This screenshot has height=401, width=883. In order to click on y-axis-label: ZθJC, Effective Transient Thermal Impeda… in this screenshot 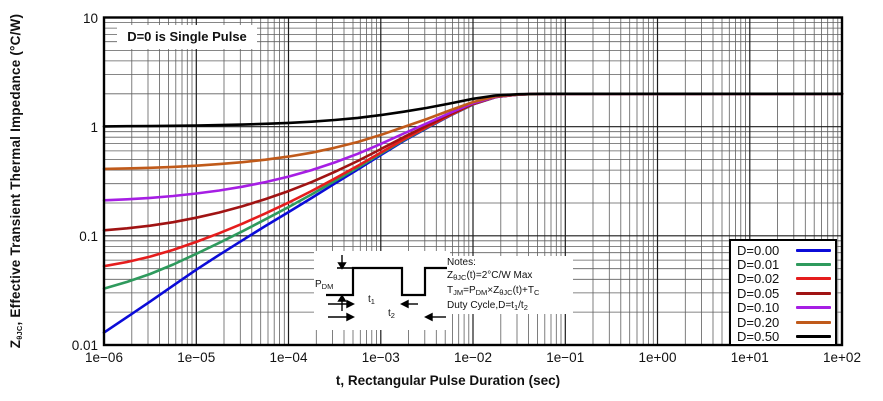, I will do `click(16, 181)`.